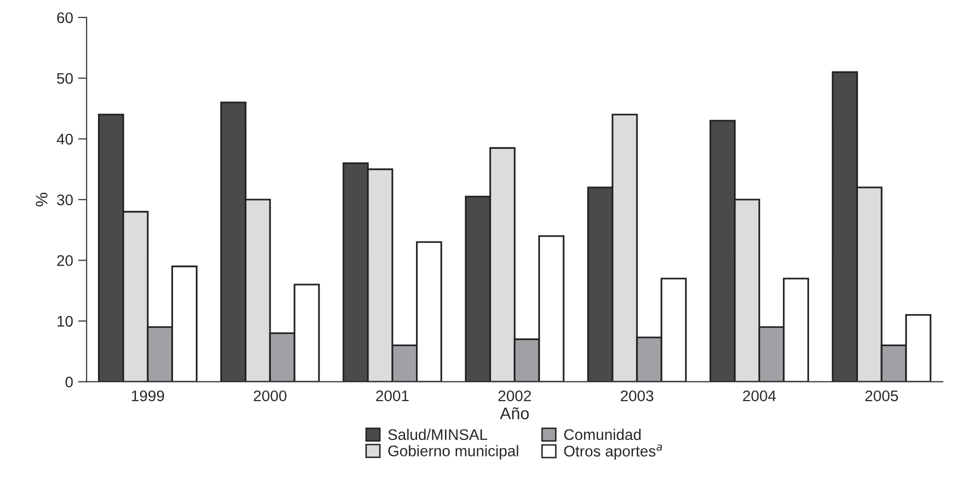 This screenshot has height=499, width=962. I want to click on y-tick-label: 60, so click(65, 18).